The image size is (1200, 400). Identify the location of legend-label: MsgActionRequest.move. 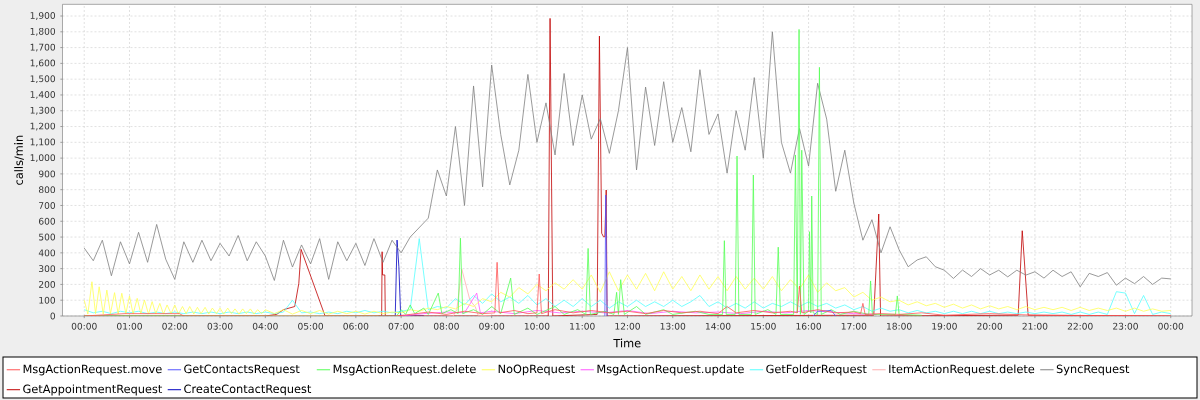
(92, 370).